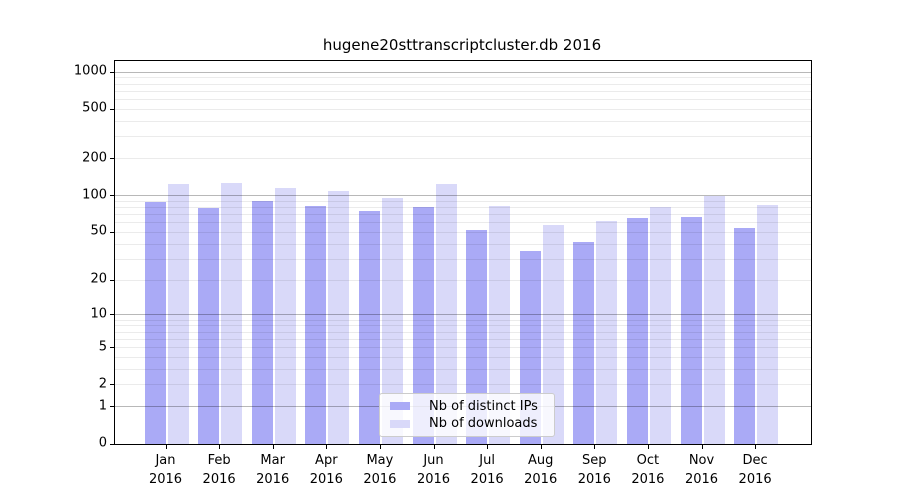 This screenshot has height=500, width=900. I want to click on legend-label-distinct-ips: Nb of distinct IPs, so click(483, 406).